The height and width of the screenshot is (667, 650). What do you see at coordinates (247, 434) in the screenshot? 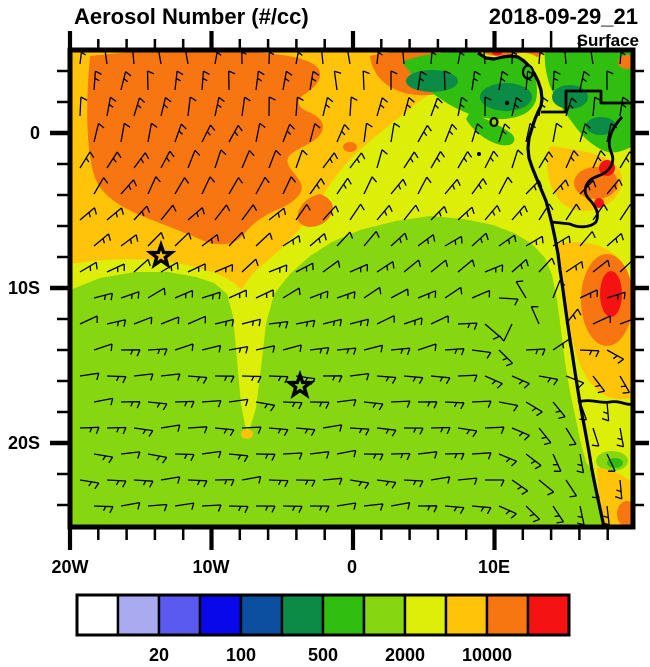
I see `region-tongue-amber-dot` at bounding box center [247, 434].